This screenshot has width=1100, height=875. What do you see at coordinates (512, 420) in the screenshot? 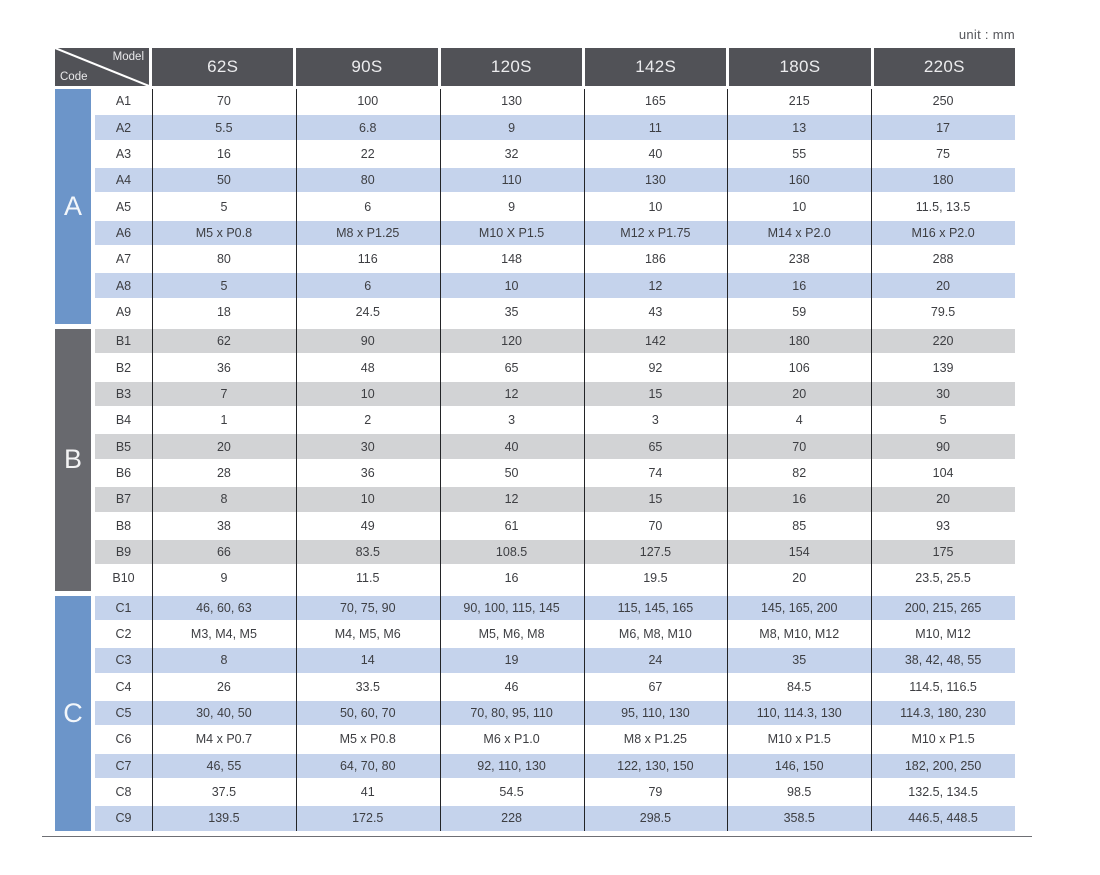
I see `value-cell-B4-120S: 3` at bounding box center [512, 420].